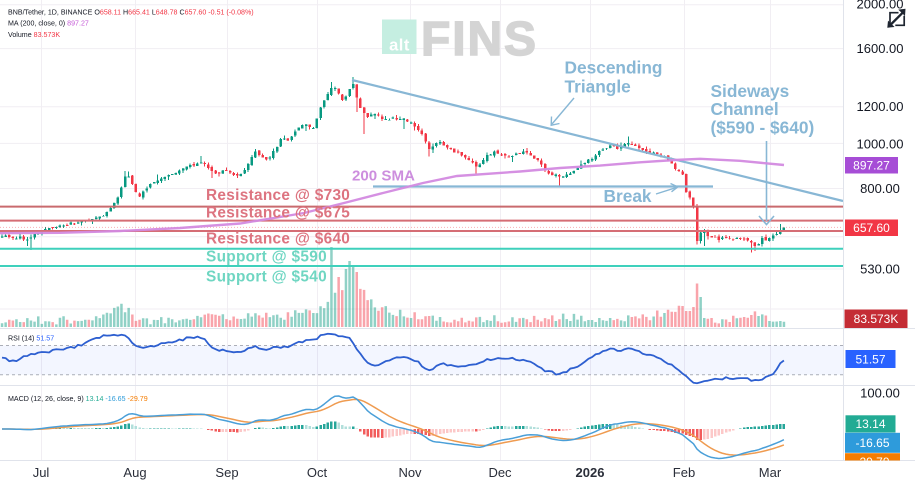  I want to click on svg-text: 13.14, so click(870, 424).